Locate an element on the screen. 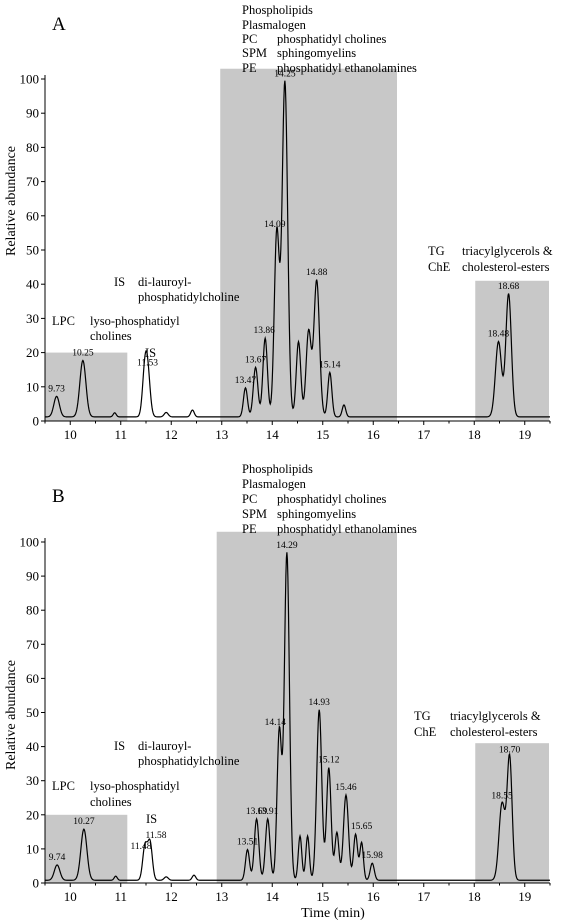 The width and height of the screenshot is (566, 921). peak-label: 13.47 is located at coordinates (246, 381).